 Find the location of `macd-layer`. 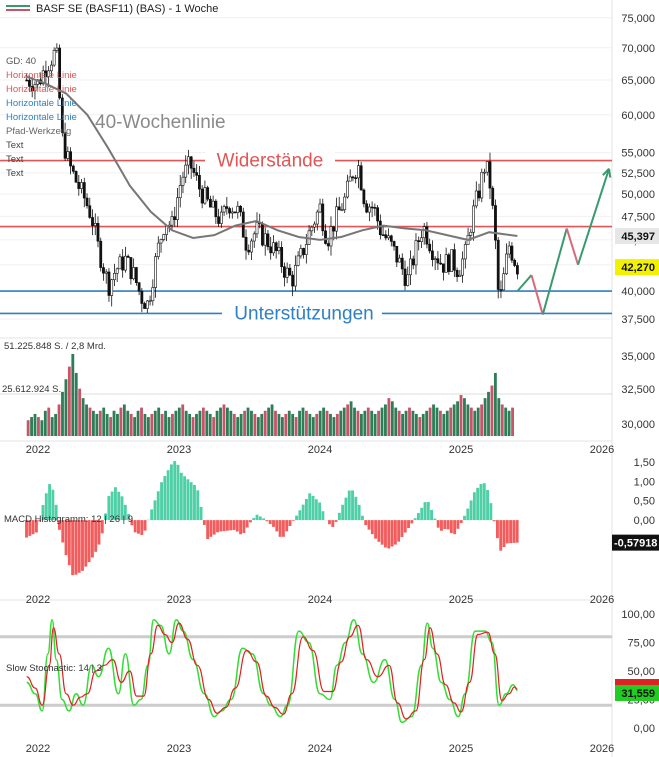

macd-layer is located at coordinates (272, 518).